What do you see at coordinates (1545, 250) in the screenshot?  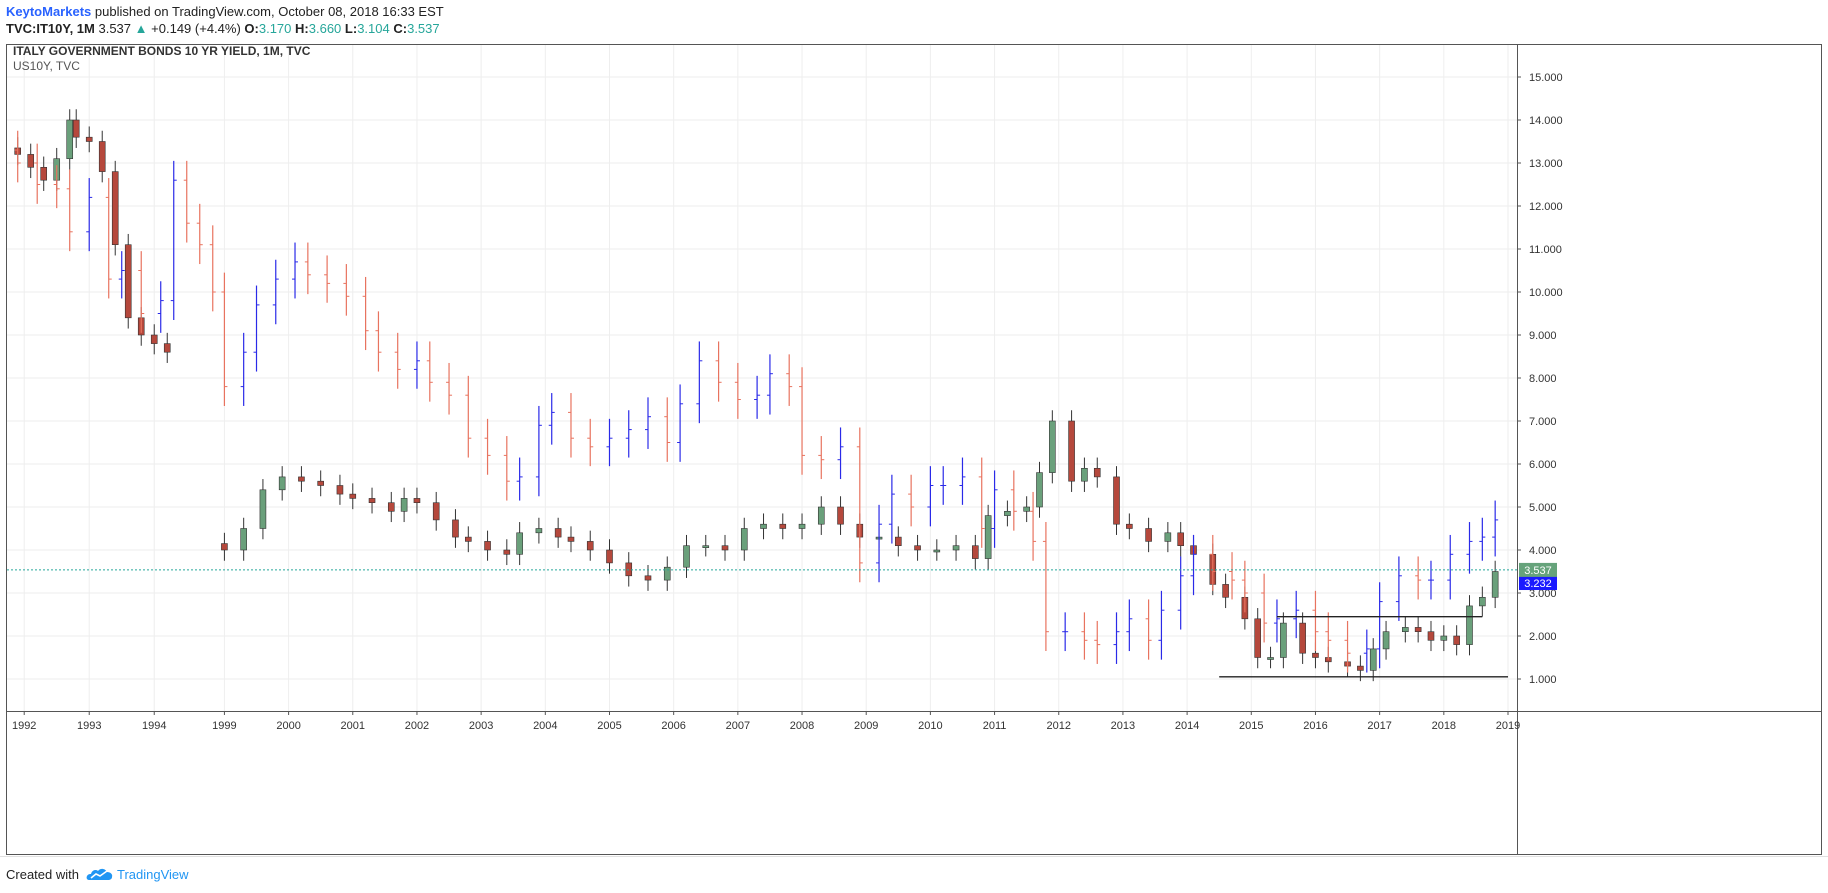 I see `y-tick-label: 11.000` at bounding box center [1545, 250].